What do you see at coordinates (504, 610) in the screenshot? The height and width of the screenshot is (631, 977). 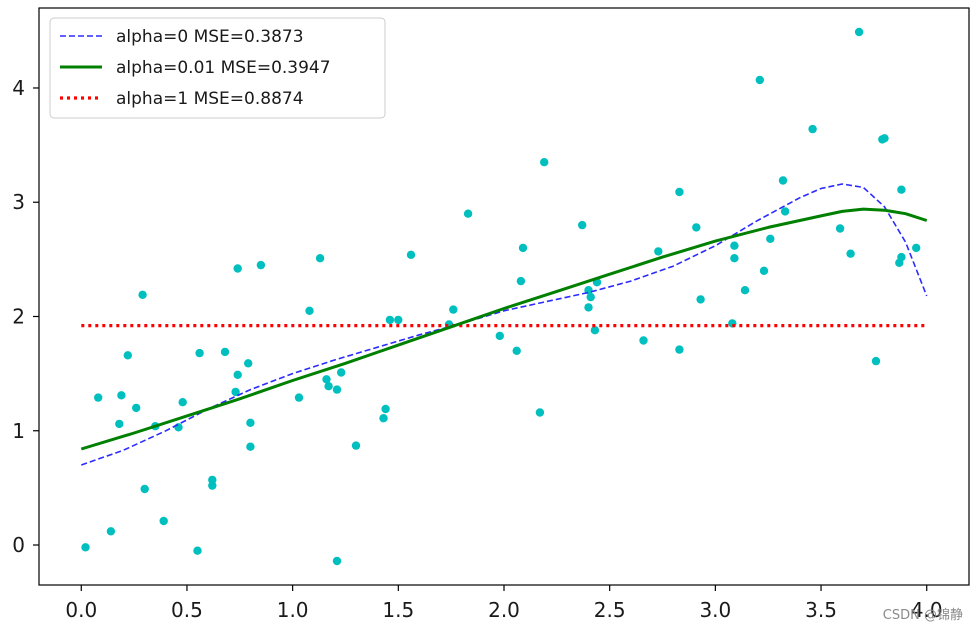 I see `x-tick-label: 2.0` at bounding box center [504, 610].